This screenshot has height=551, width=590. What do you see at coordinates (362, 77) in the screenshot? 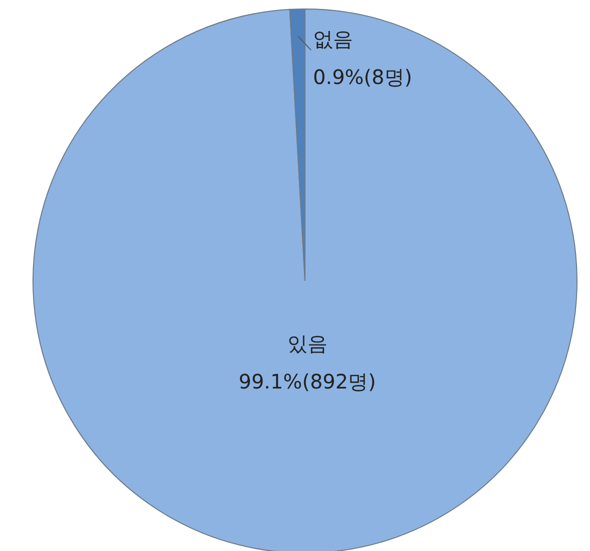
I see `data-label: 0.9%(8명)` at bounding box center [362, 77].